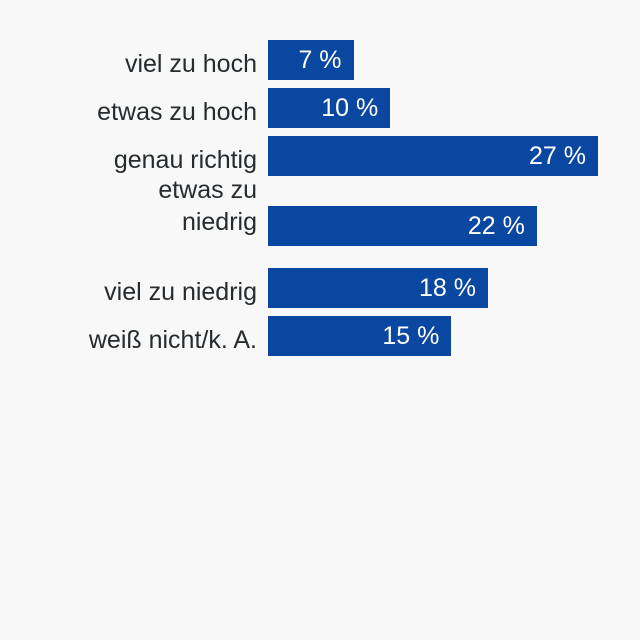 This screenshot has height=640, width=640. I want to click on category-label: viel zu hoch, so click(132, 64).